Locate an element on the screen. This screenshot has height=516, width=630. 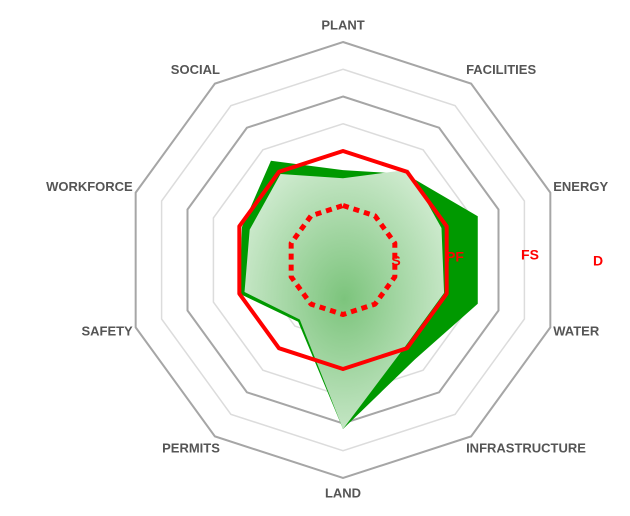
axis-label: SOCIAL is located at coordinates (195, 69).